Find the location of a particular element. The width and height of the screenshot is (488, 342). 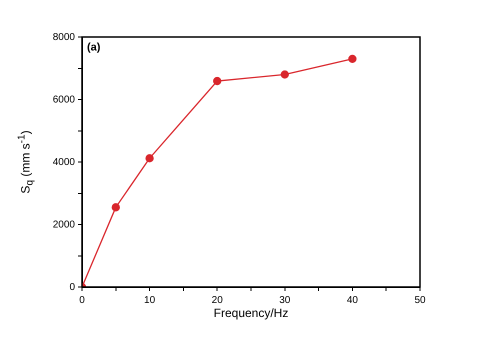

x-axis-title: Frequency/Hz is located at coordinates (251, 313).